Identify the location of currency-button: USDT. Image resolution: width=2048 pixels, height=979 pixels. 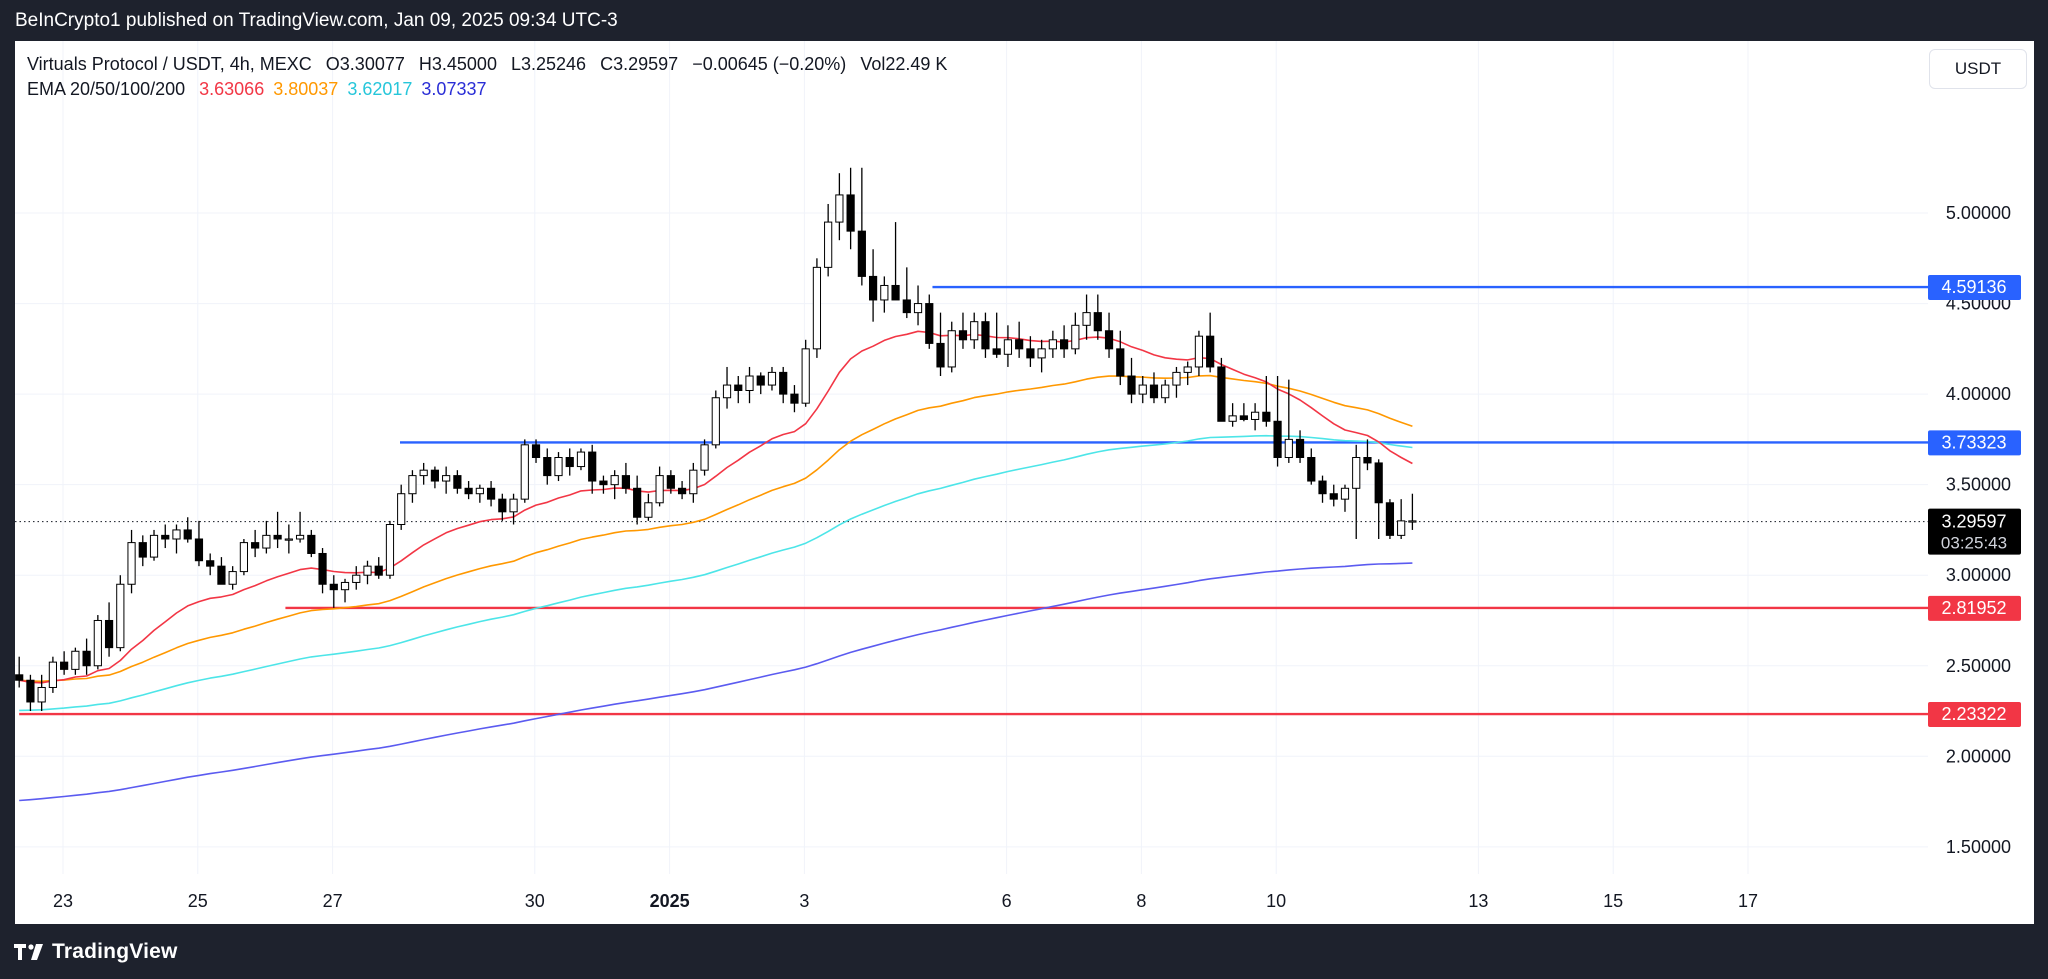
(1978, 69).